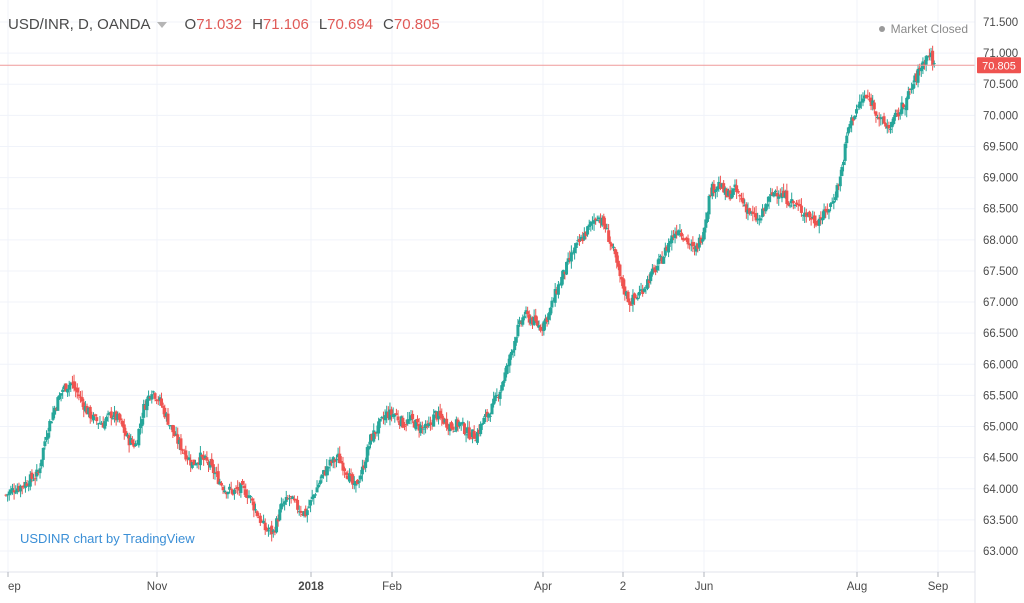 This screenshot has width=1024, height=603. I want to click on y-tick-label: 71.000, so click(1000, 54).